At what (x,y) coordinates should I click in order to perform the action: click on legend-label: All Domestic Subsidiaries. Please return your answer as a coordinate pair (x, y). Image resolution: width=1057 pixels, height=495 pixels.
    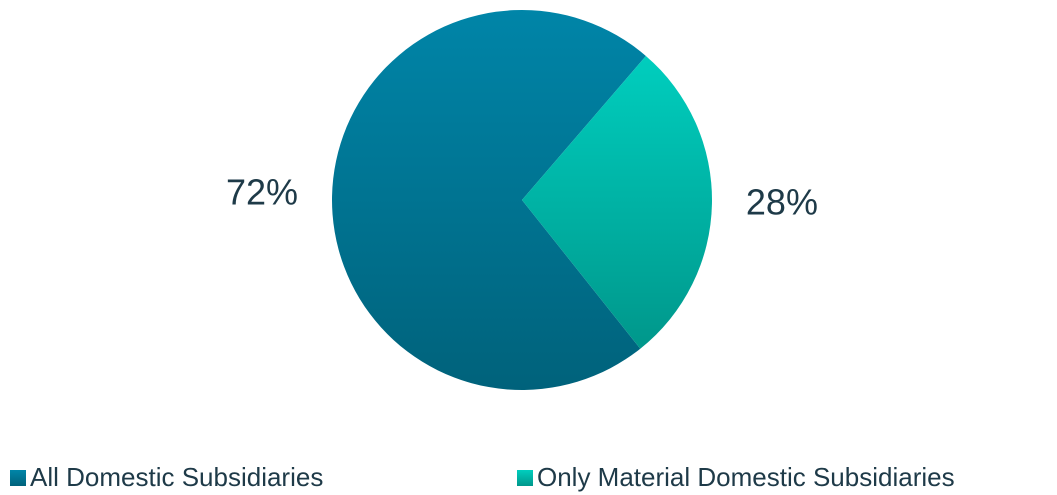
    Looking at the image, I should click on (176, 477).